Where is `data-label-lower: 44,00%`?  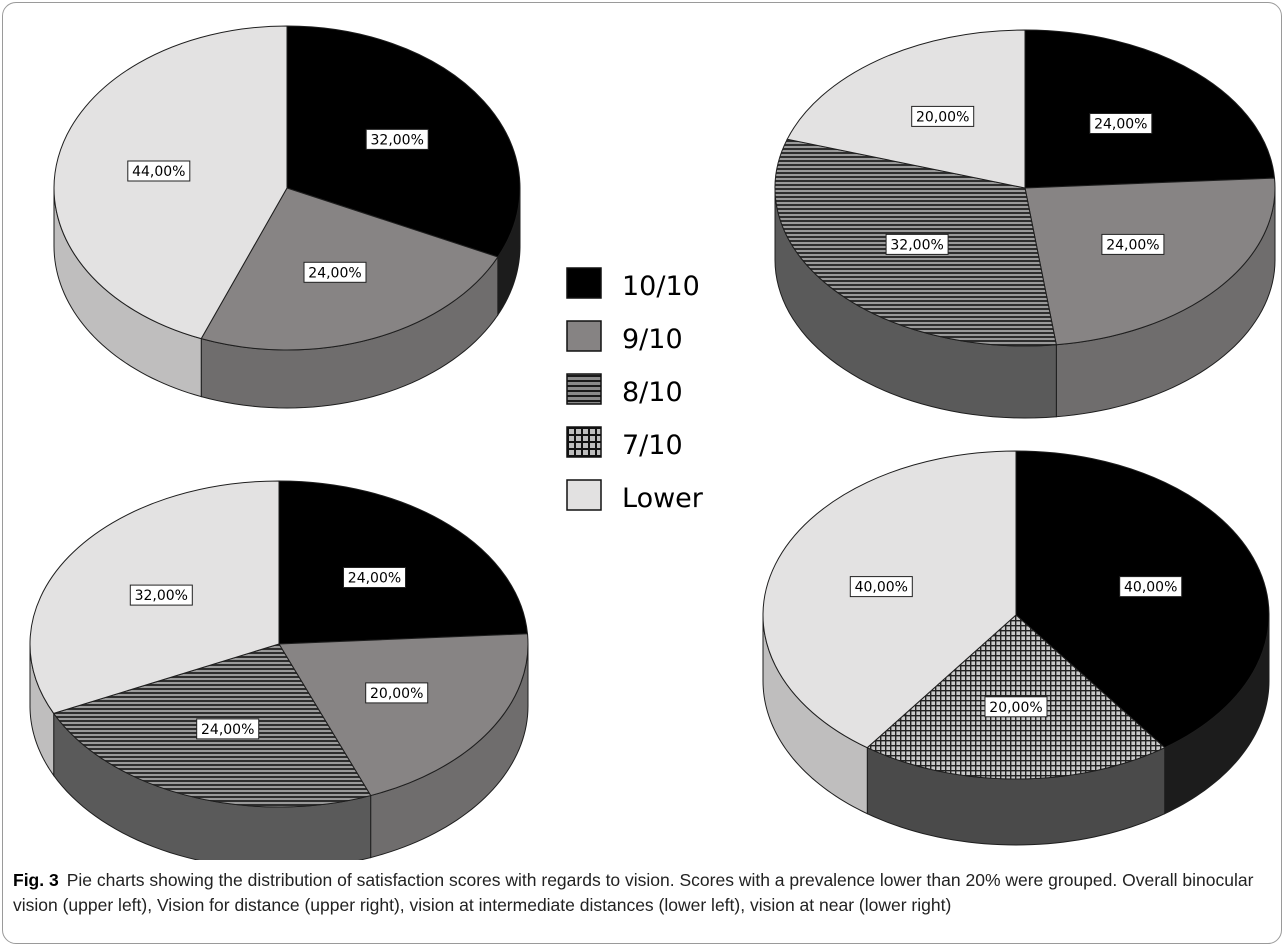
data-label-lower: 44,00% is located at coordinates (158, 172).